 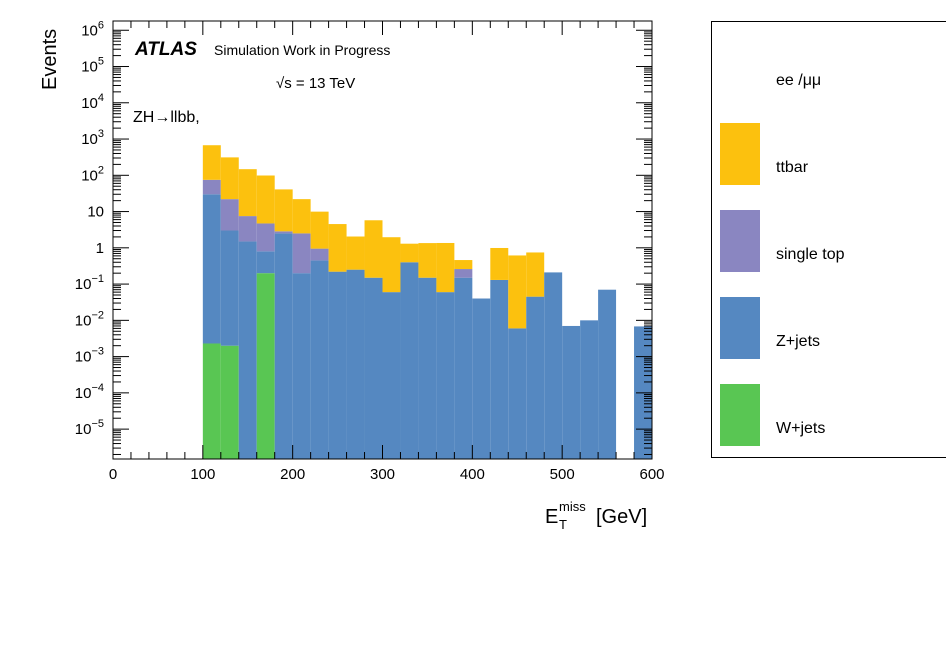 I want to click on x-tick-label: 200, so click(x=292, y=474).